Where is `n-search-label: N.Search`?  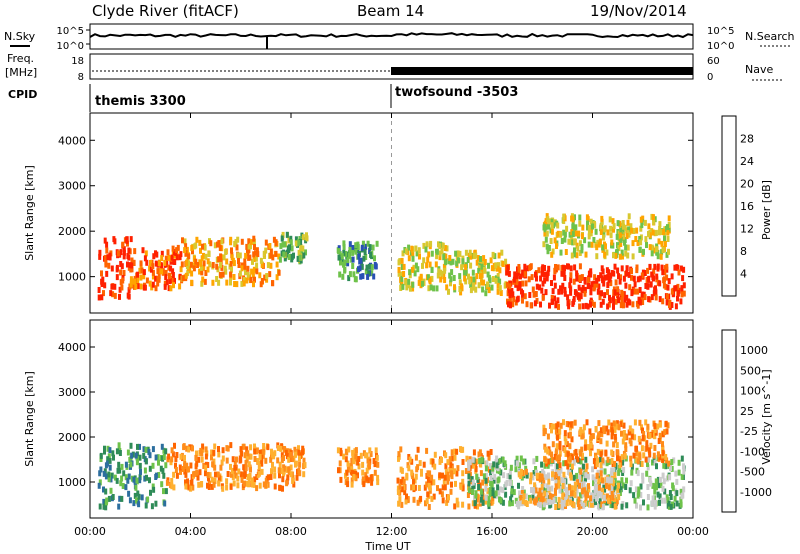 n-search-label: N.Search is located at coordinates (770, 36).